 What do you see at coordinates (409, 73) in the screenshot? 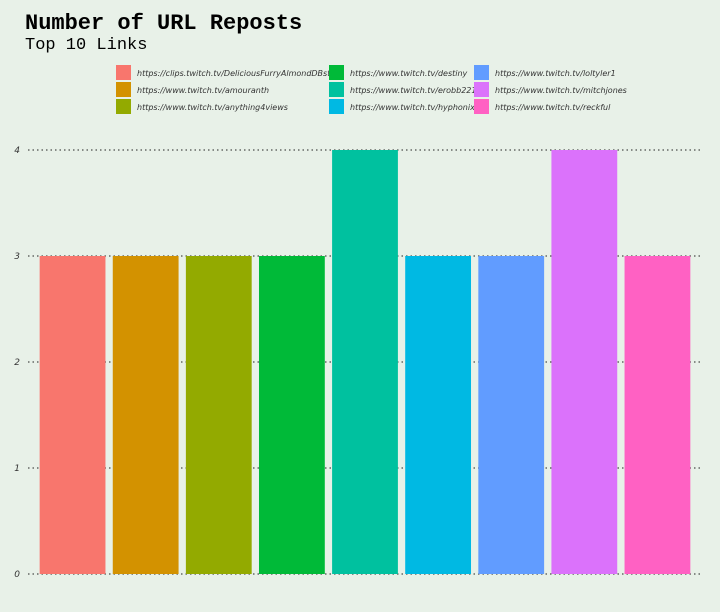
I see `legend-label: https://www.twitch.tv/destiny` at bounding box center [409, 73].